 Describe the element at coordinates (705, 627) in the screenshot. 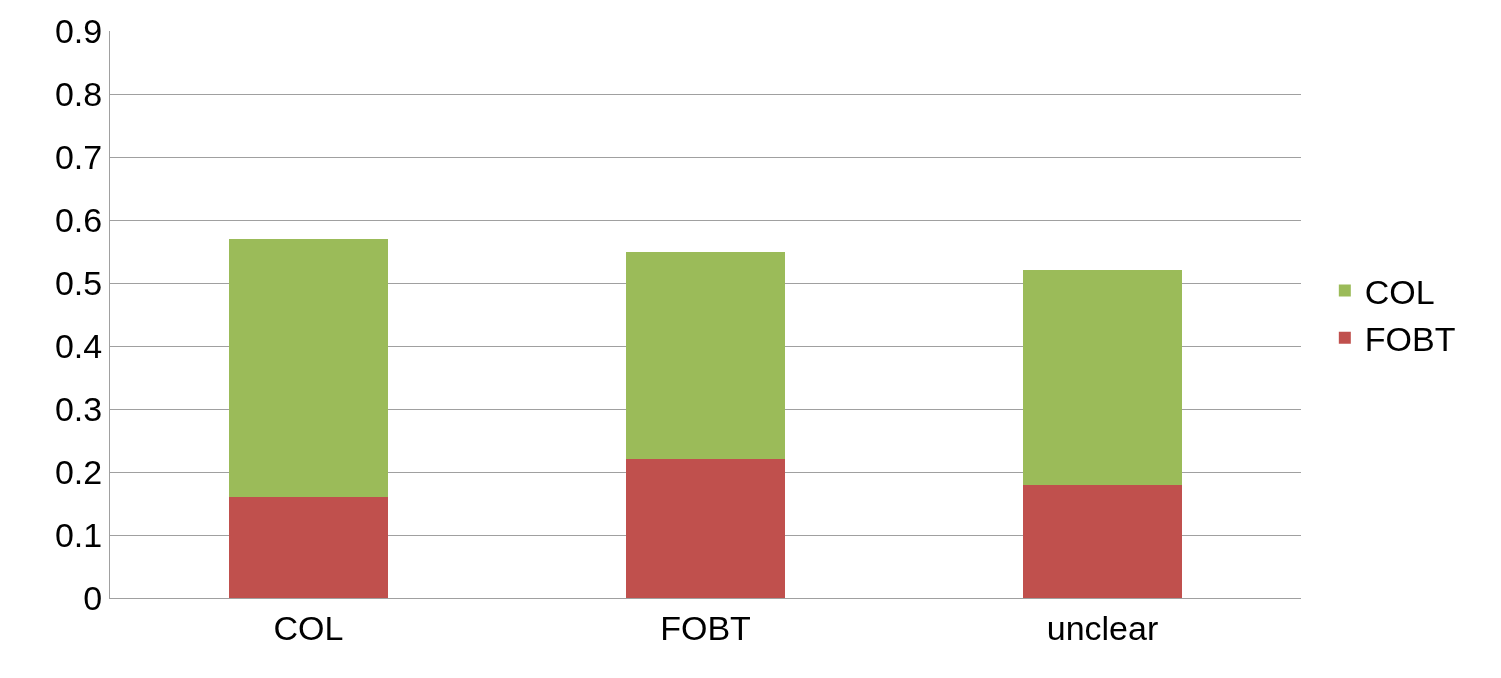

I see `x-tick-label: FOBT` at that location.